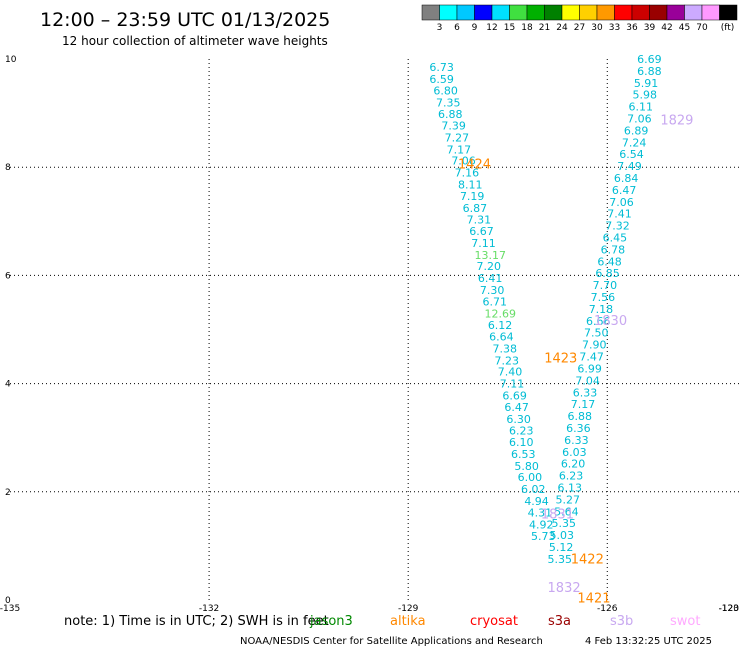 Image resolution: width=740 pixels, height=650 pixels. I want to click on colorbar-label: 9, so click(475, 28).